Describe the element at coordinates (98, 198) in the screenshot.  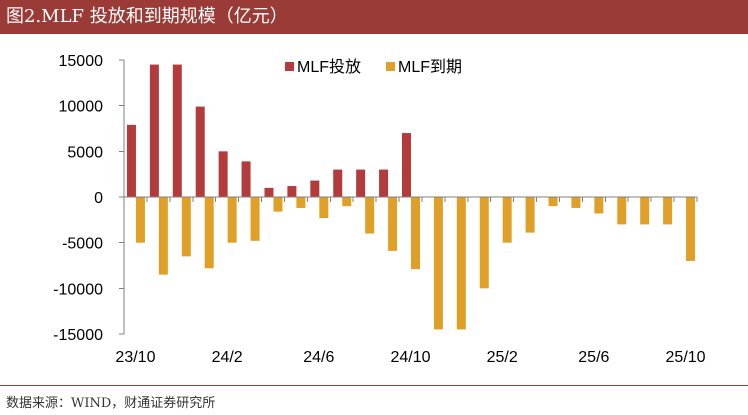
I see `y-tick-label: 0` at that location.